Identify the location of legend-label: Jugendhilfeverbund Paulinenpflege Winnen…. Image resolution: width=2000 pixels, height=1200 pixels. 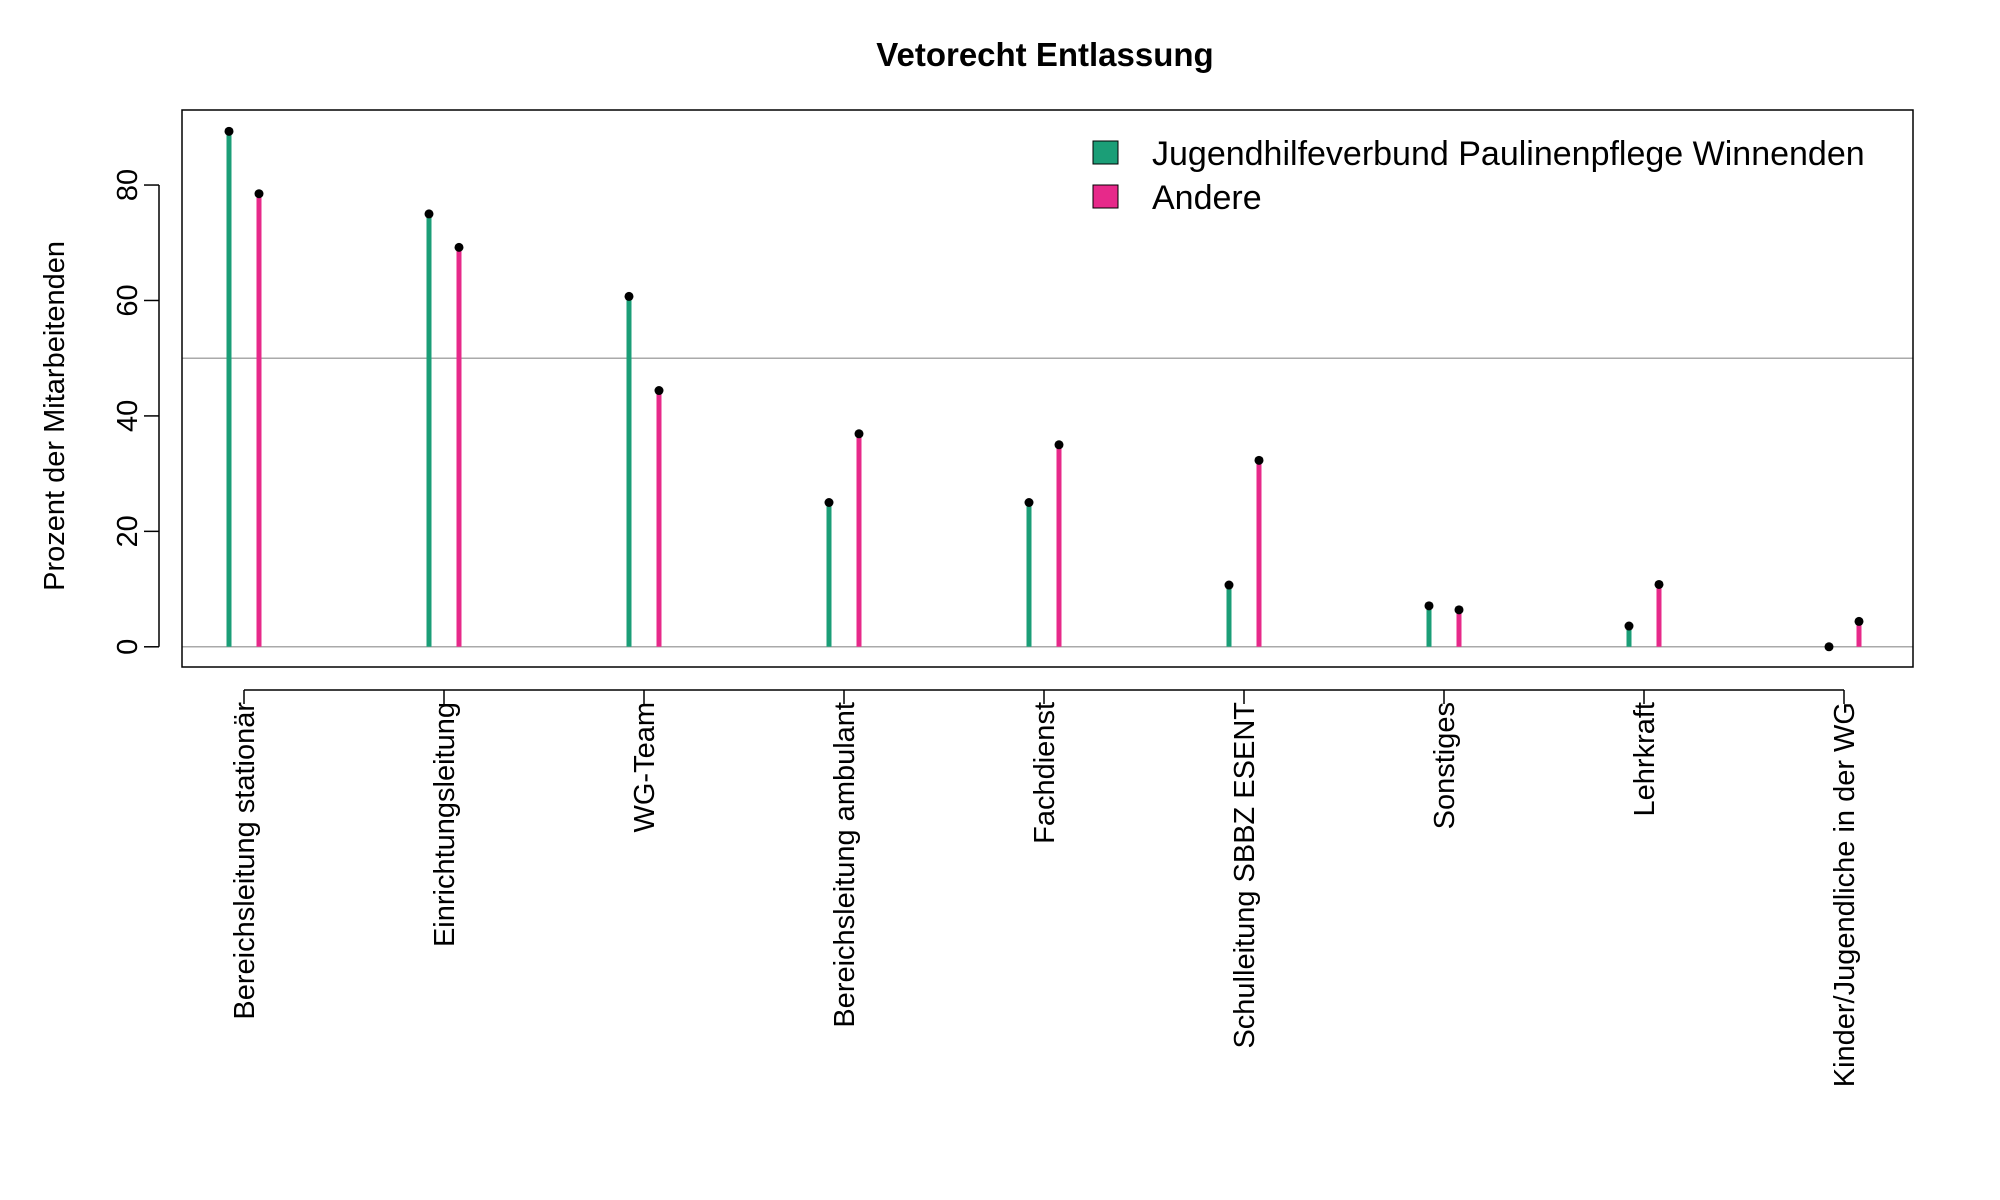
(1508, 154).